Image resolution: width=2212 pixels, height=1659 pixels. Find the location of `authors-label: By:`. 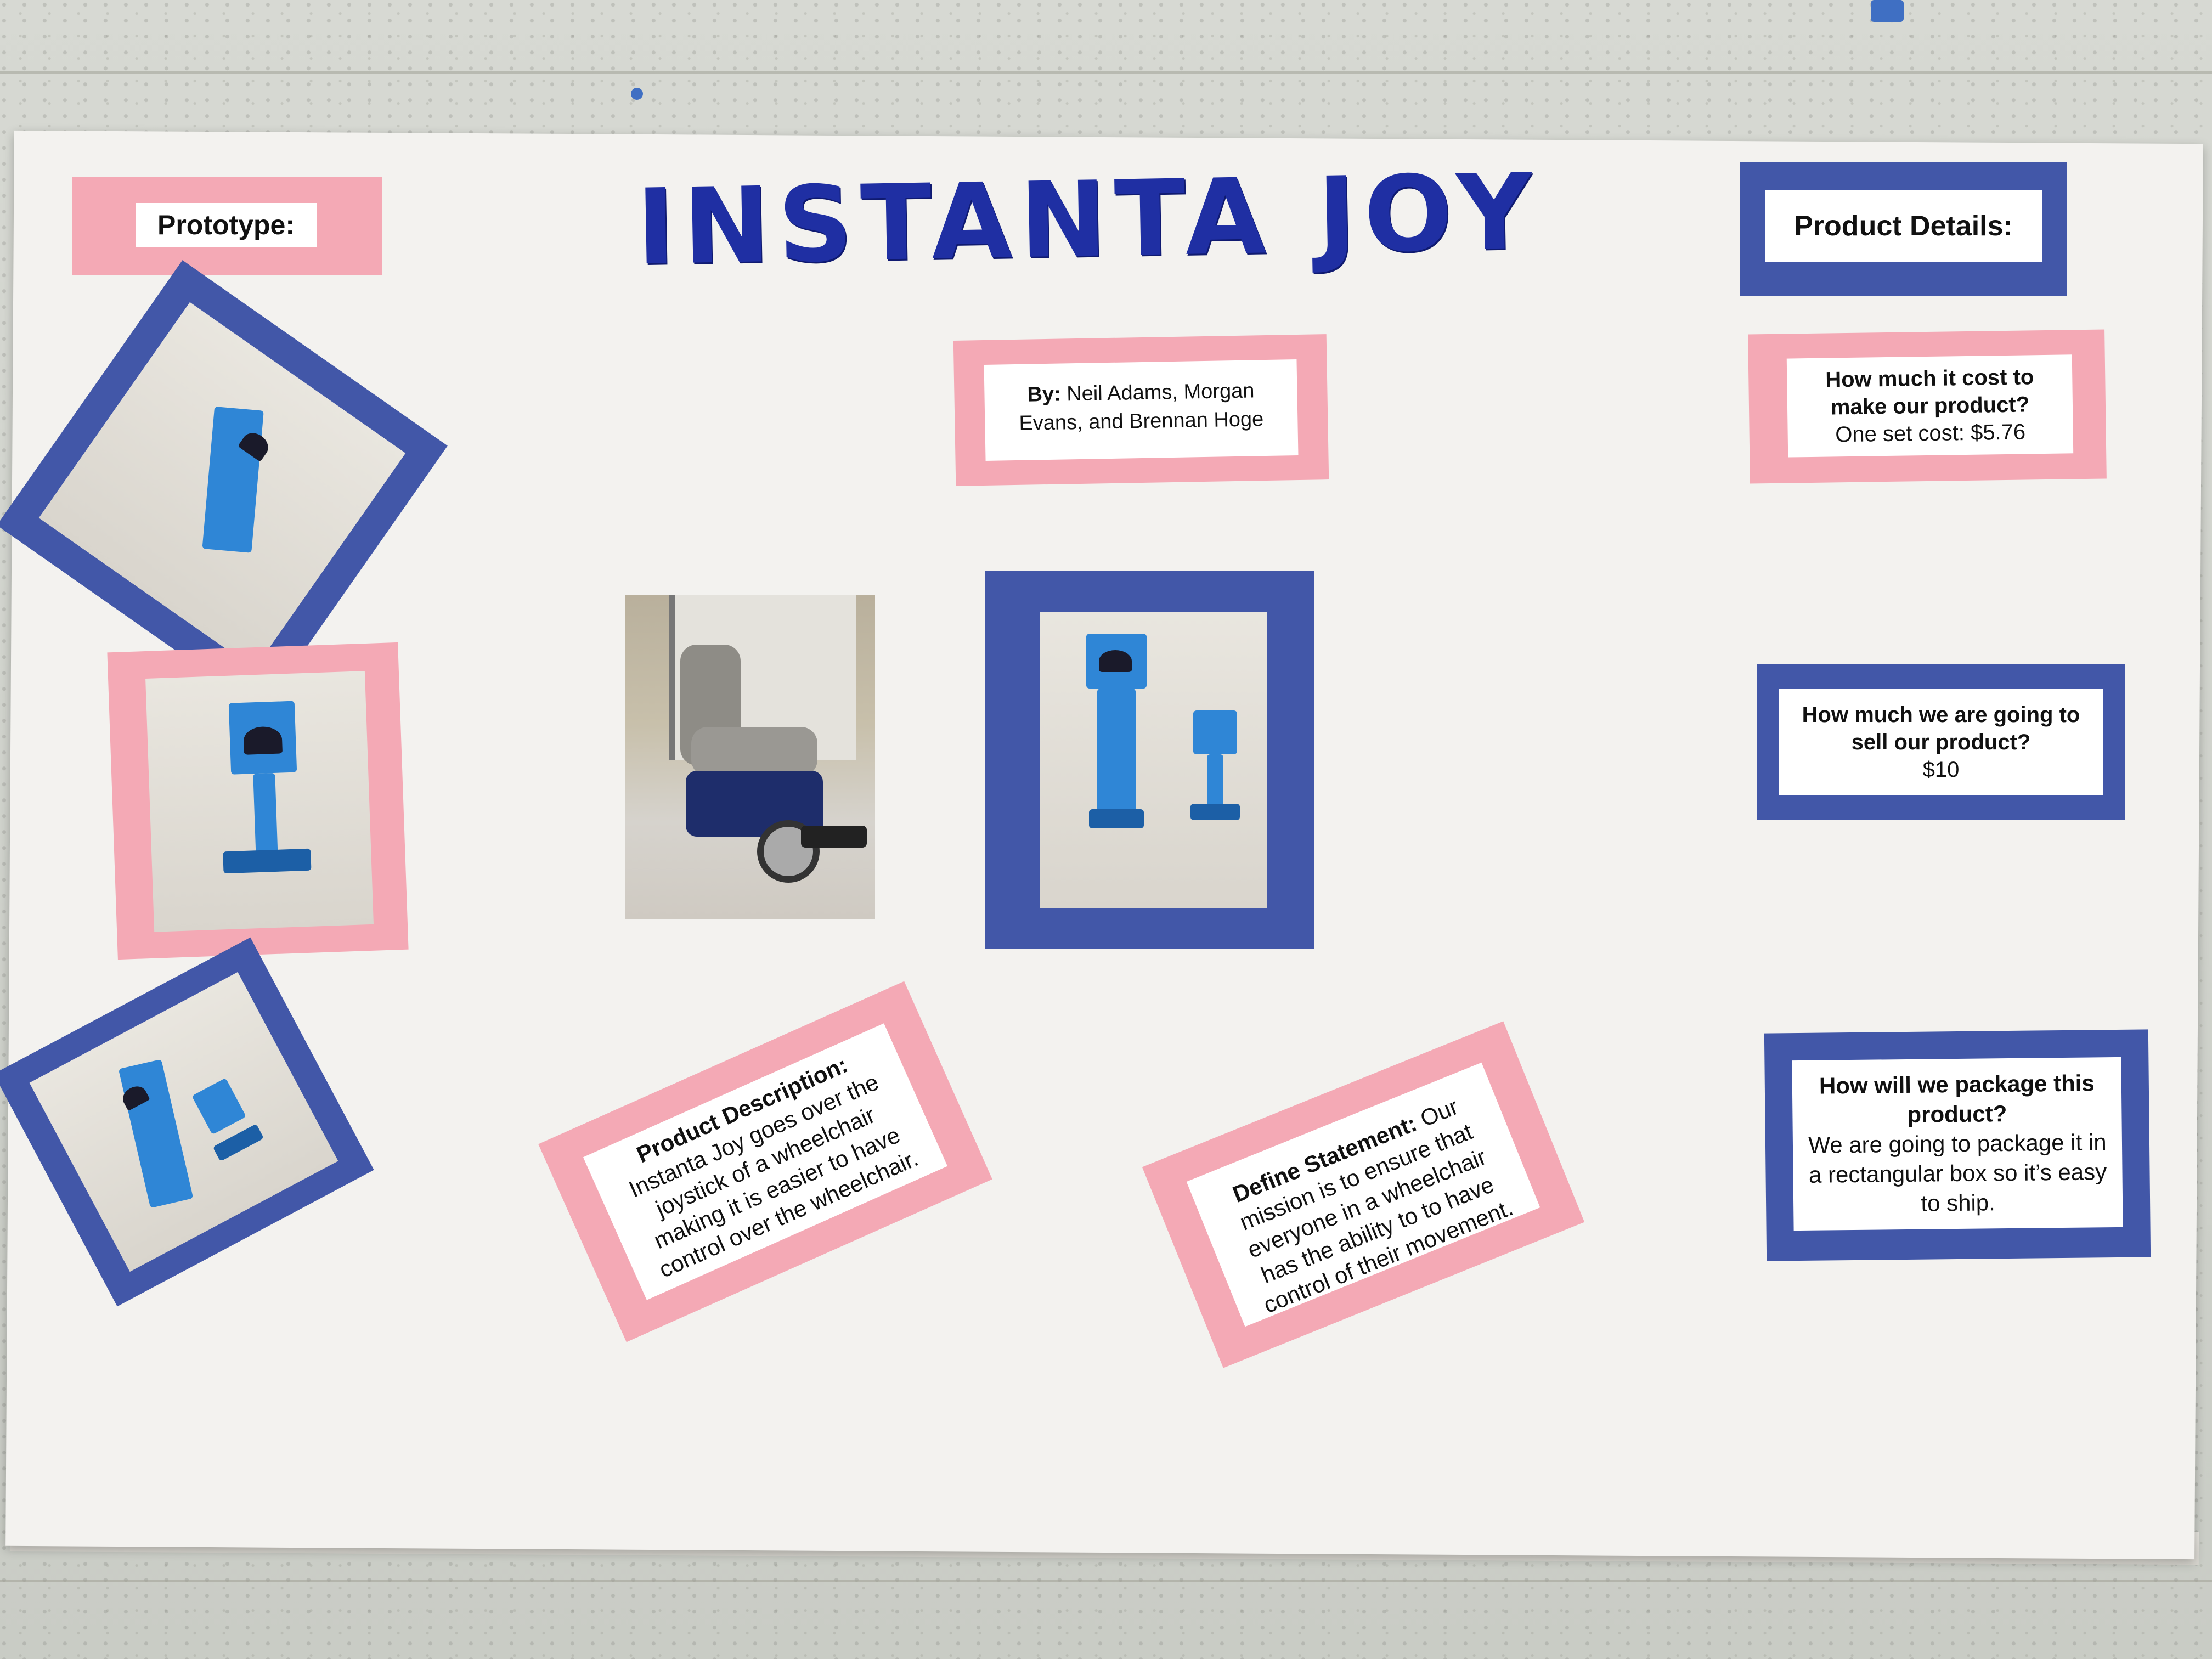

authors-label: By: is located at coordinates (1044, 394).